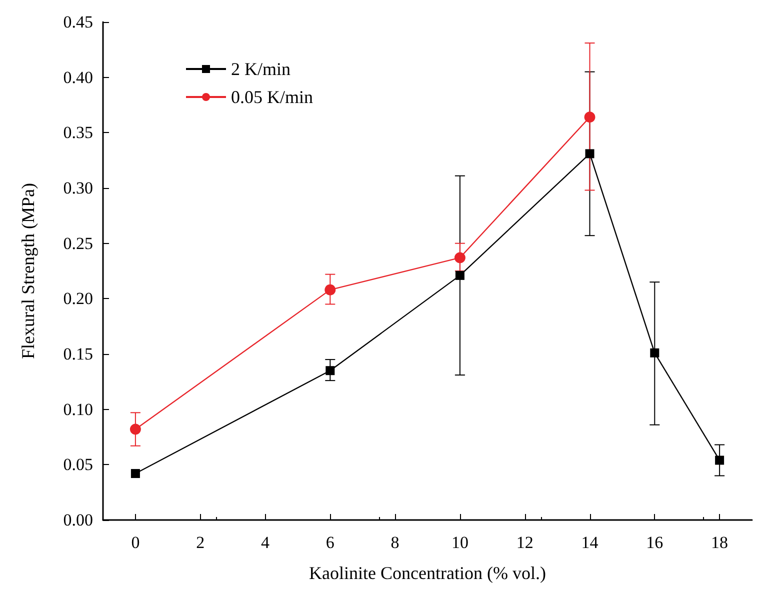  I want to click on y-tick-label: 0.10, so click(78, 409).